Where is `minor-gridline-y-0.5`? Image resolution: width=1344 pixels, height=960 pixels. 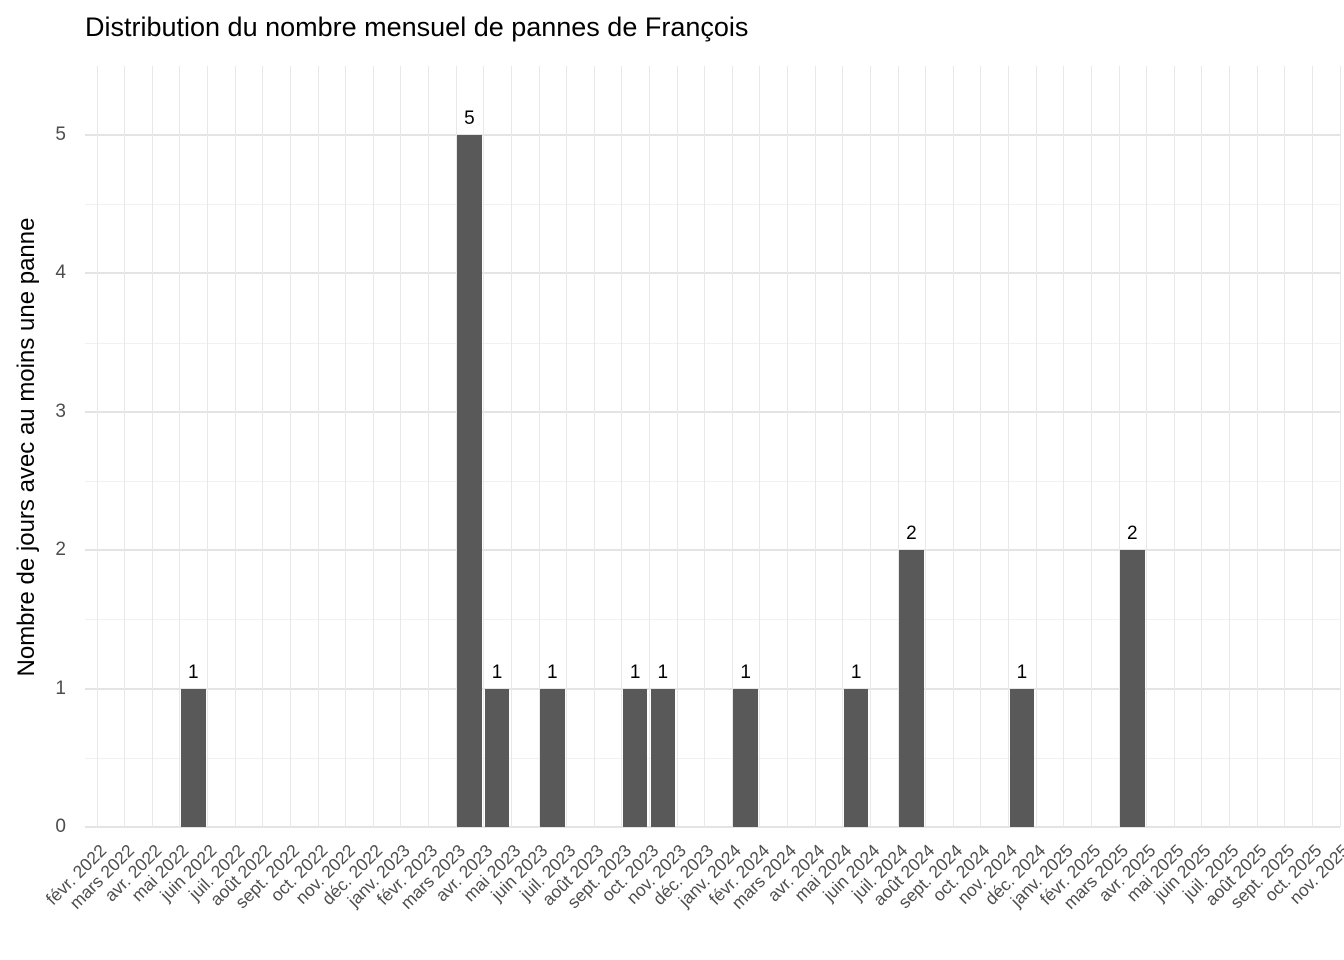 minor-gridline-y-0.5 is located at coordinates (712, 758).